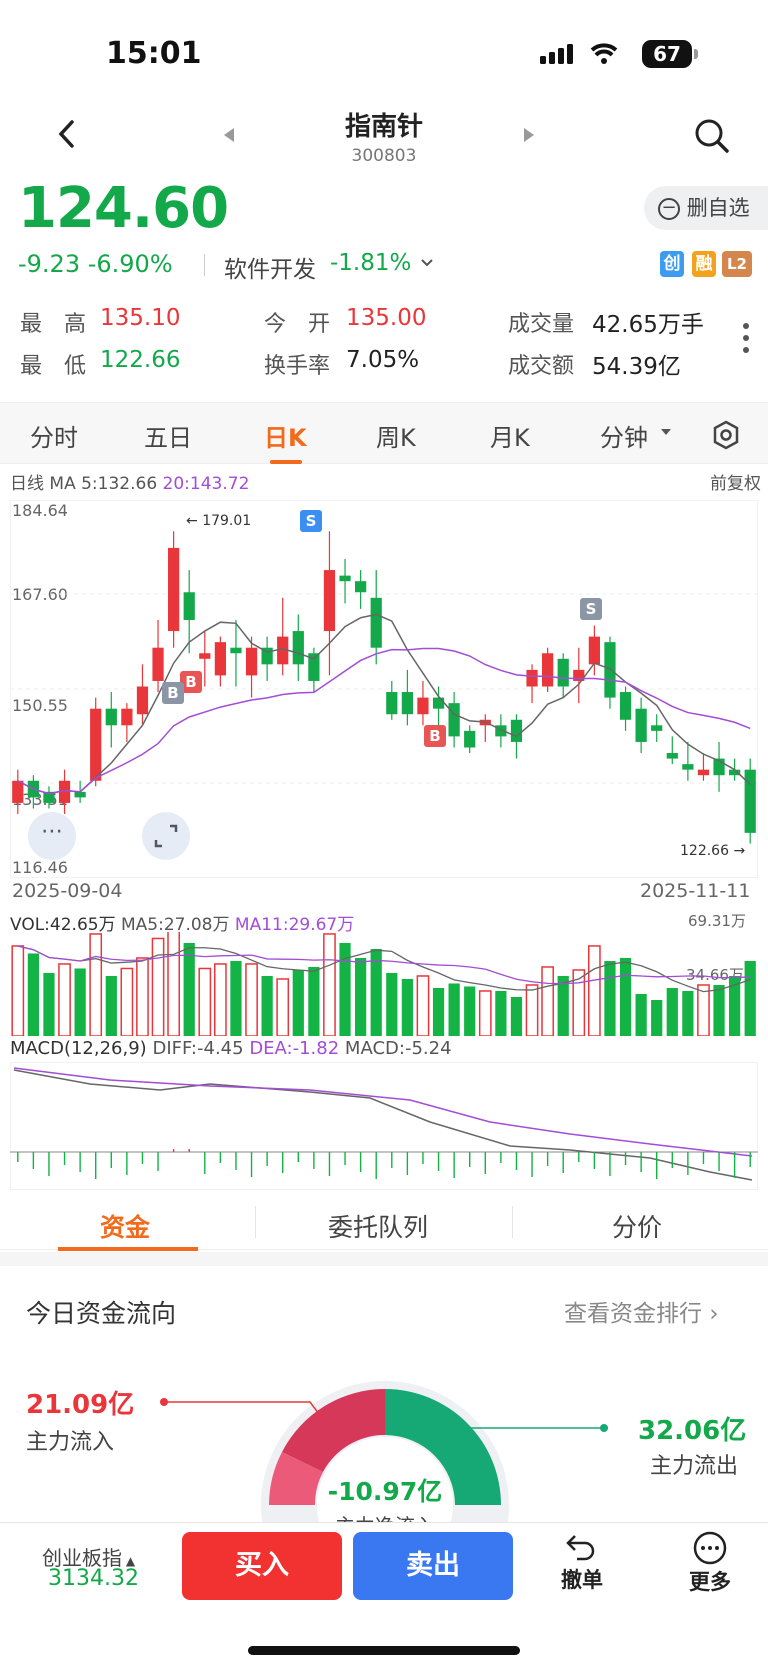  I want to click on expand-icon, so click(166, 836).